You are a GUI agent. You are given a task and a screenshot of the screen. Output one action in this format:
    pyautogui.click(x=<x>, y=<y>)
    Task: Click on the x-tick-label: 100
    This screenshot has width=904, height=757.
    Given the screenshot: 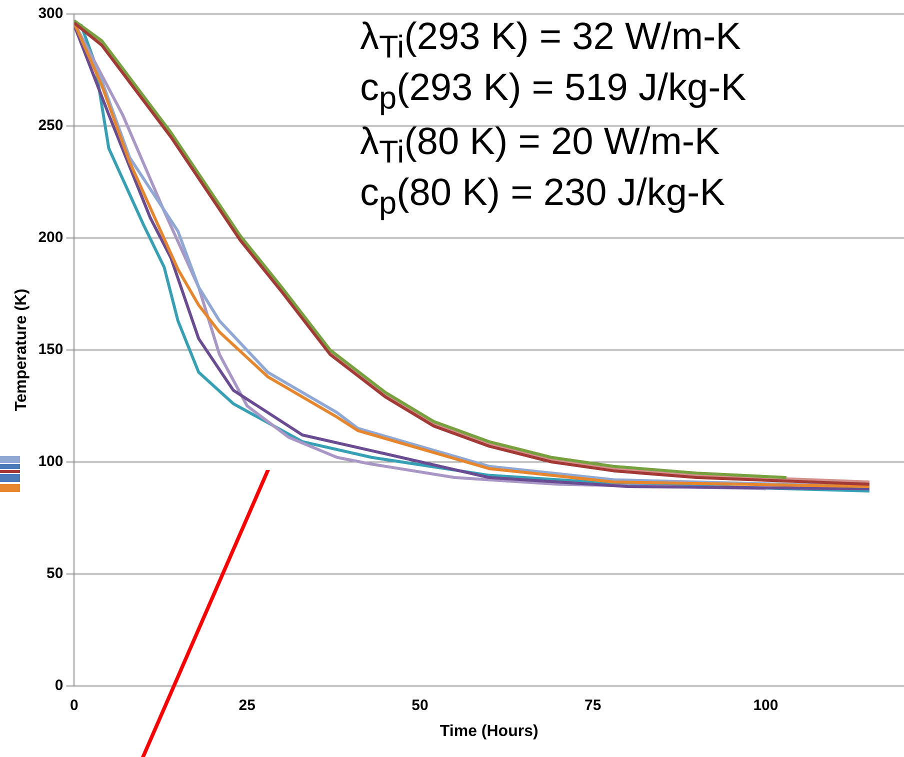 What is the action you would take?
    pyautogui.click(x=765, y=705)
    